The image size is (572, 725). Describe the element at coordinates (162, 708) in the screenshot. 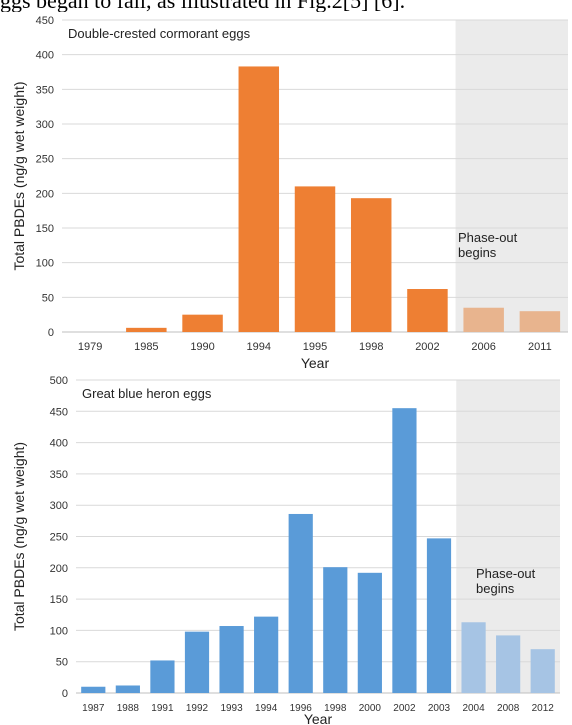

I see `x-tick-label: 1991` at that location.